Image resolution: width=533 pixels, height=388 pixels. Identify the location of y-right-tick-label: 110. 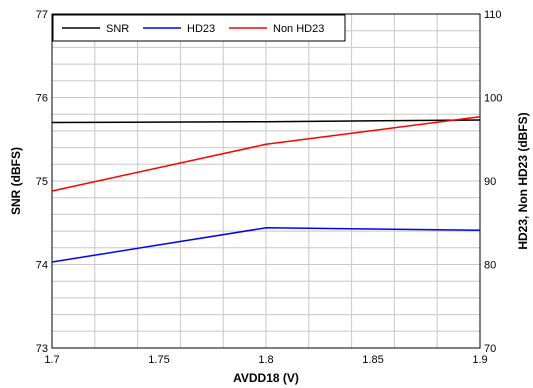
(493, 15).